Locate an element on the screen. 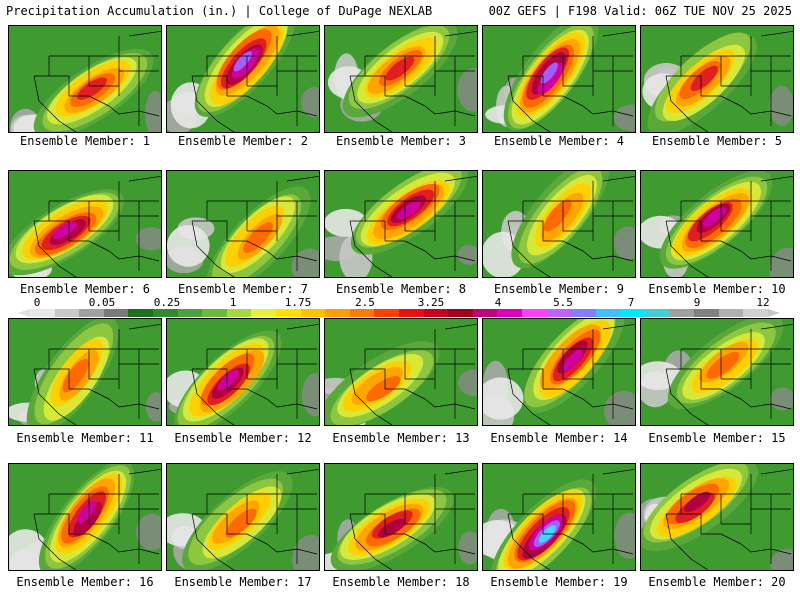 The image size is (800, 600). colorbar-tick-label: 9 is located at coordinates (697, 302).